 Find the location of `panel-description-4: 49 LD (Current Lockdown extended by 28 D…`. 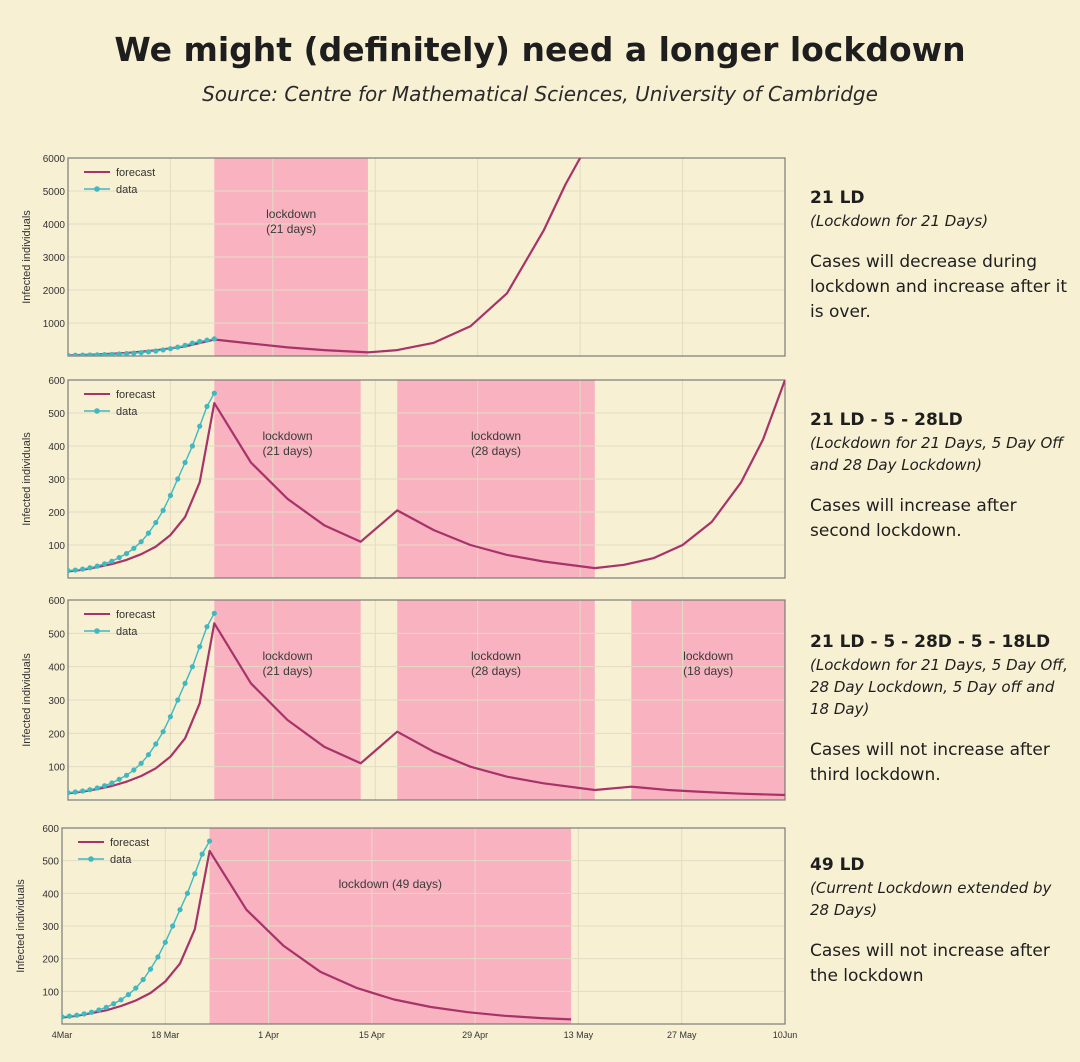

panel-description-4: 49 LD (Current Lockdown extended by 28 D… is located at coordinates (942, 921).